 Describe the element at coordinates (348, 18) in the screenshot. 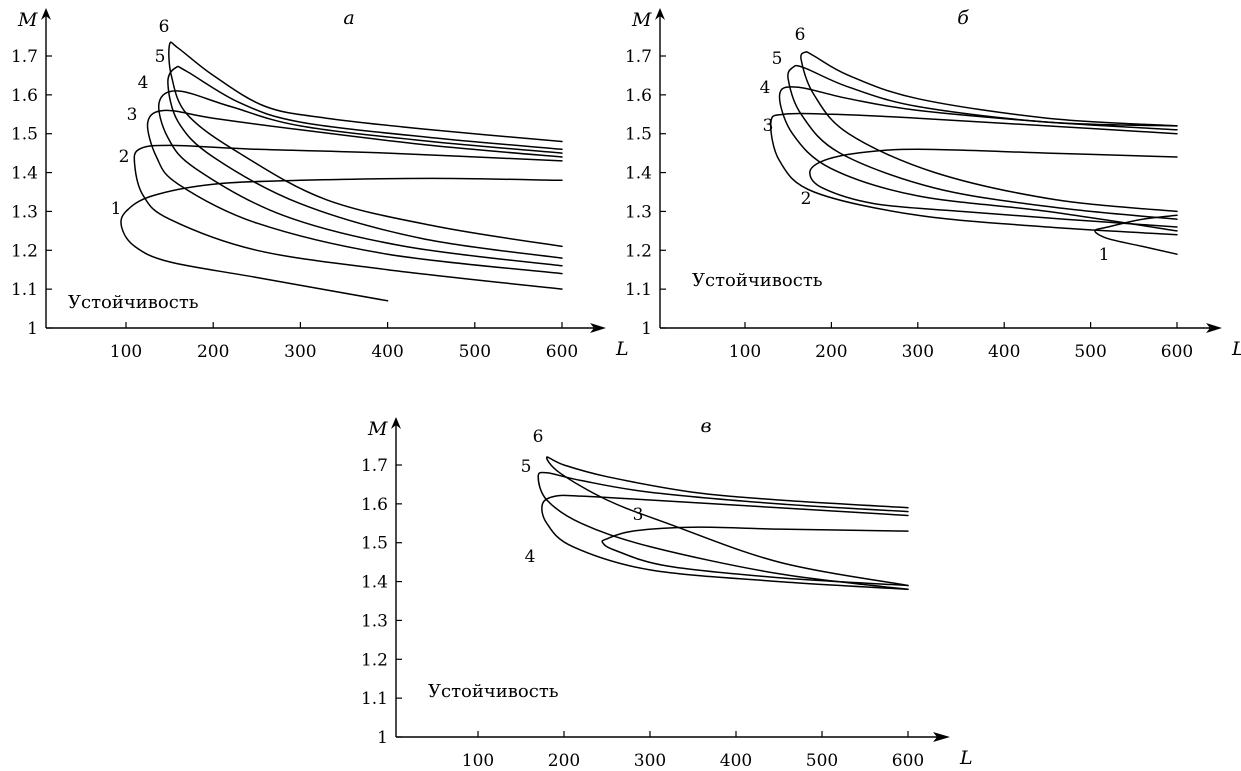

I see `panel-letter: а` at that location.